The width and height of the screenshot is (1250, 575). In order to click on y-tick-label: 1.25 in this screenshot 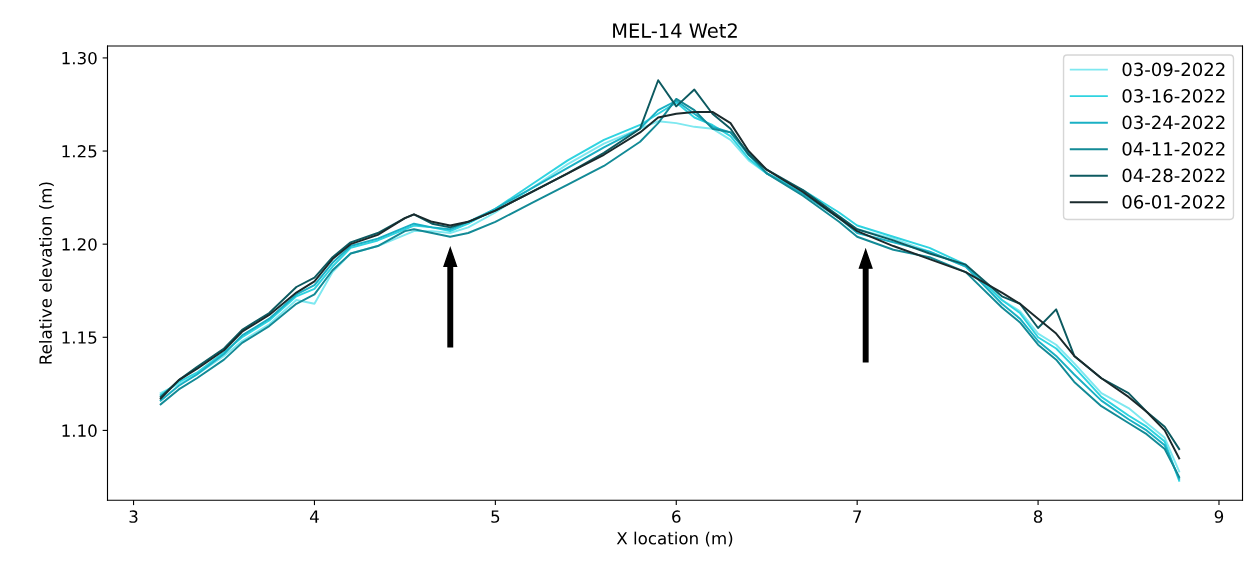, I will do `click(79, 151)`.